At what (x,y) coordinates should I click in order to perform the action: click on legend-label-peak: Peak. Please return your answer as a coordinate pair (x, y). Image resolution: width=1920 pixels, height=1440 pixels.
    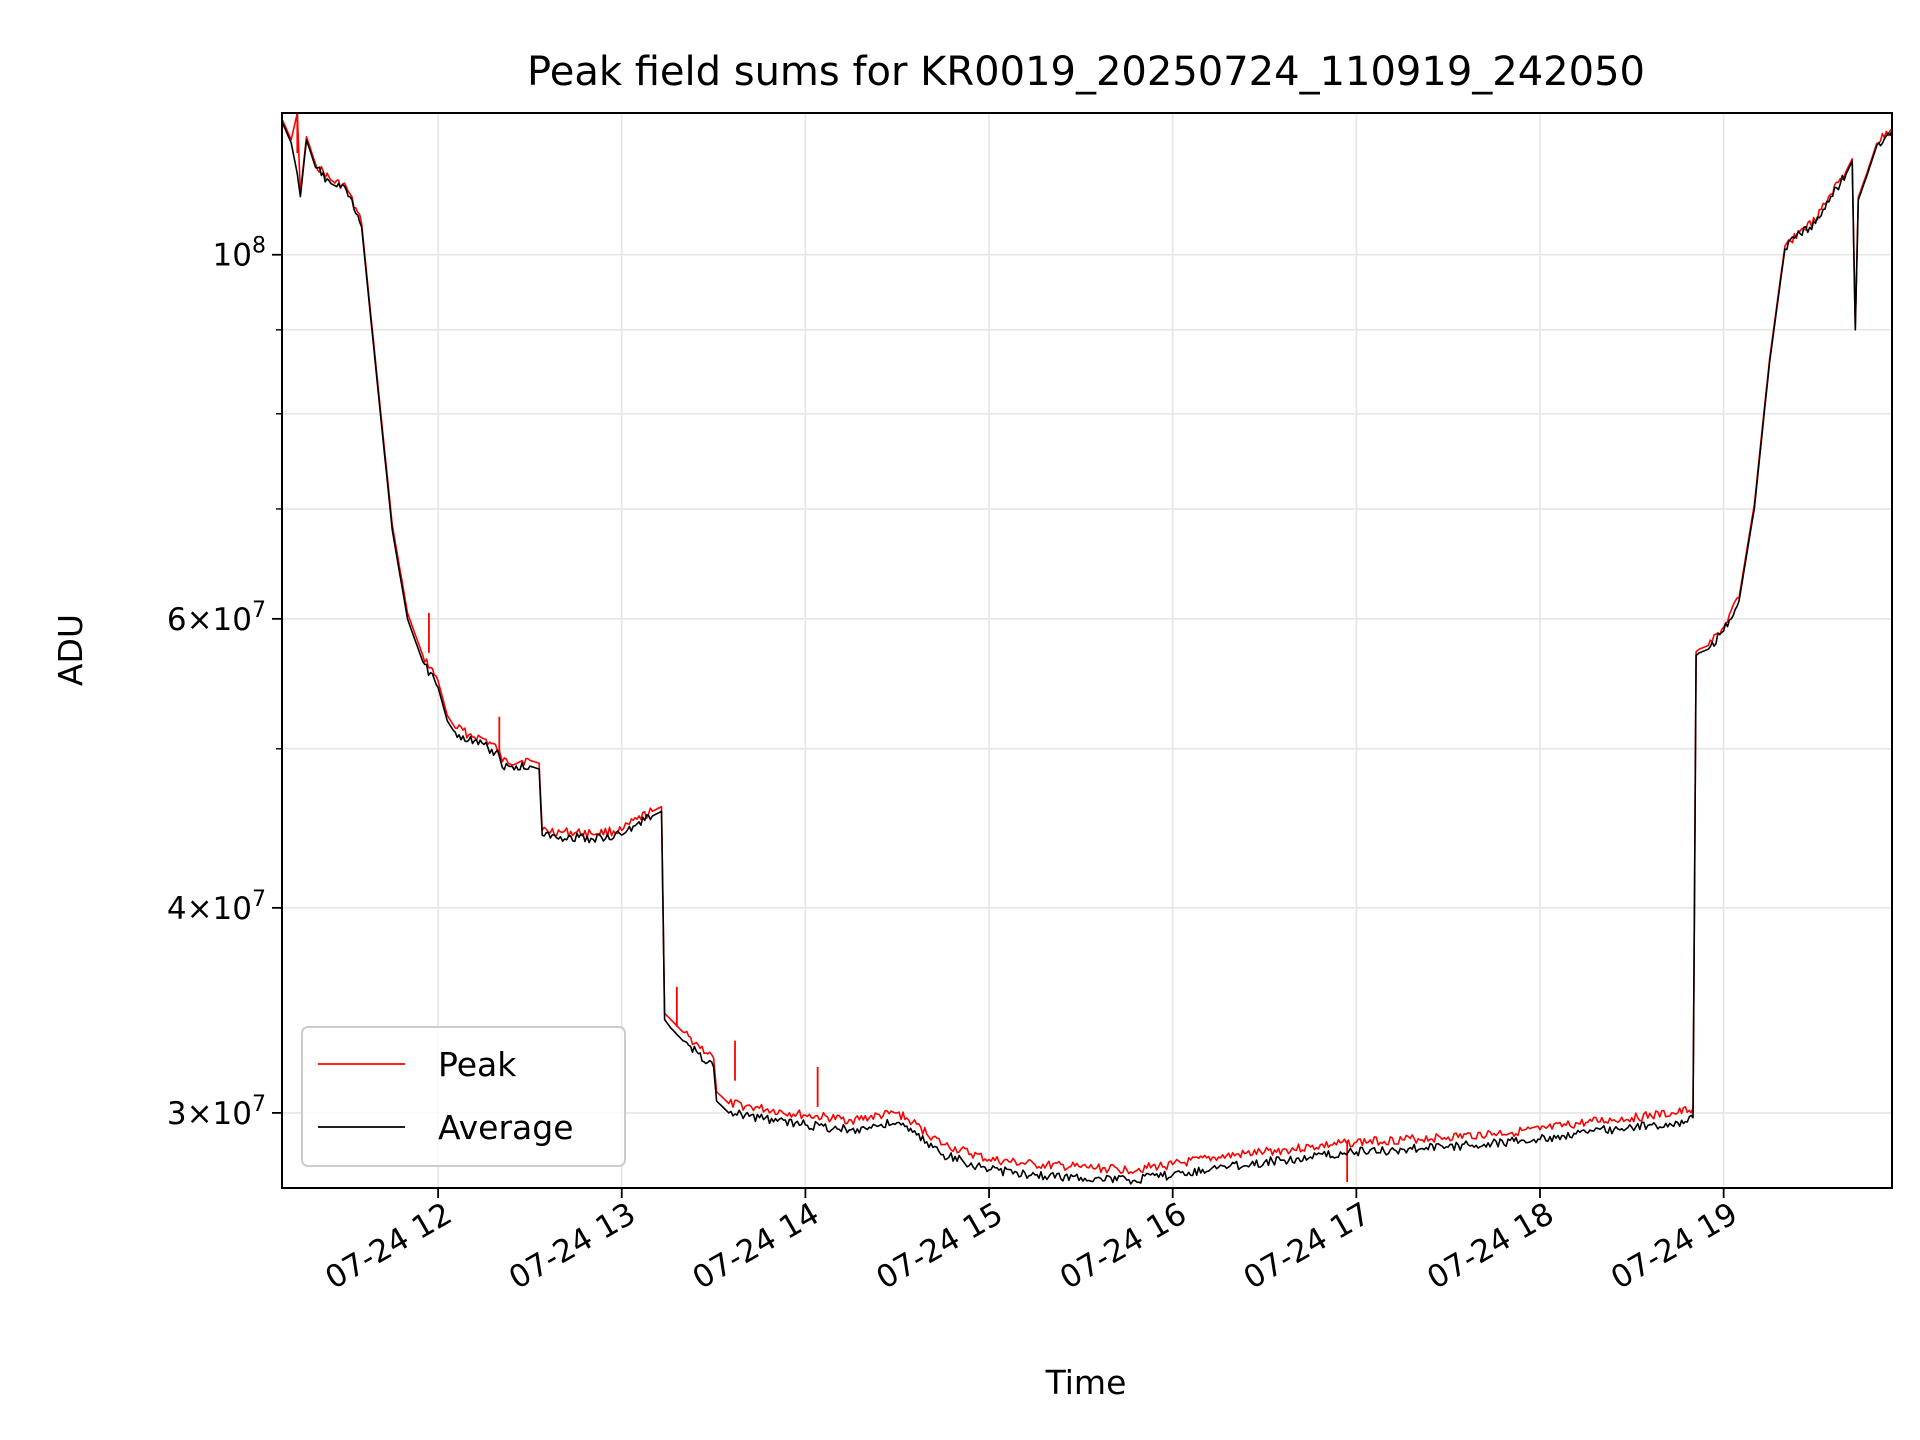
    Looking at the image, I should click on (477, 1064).